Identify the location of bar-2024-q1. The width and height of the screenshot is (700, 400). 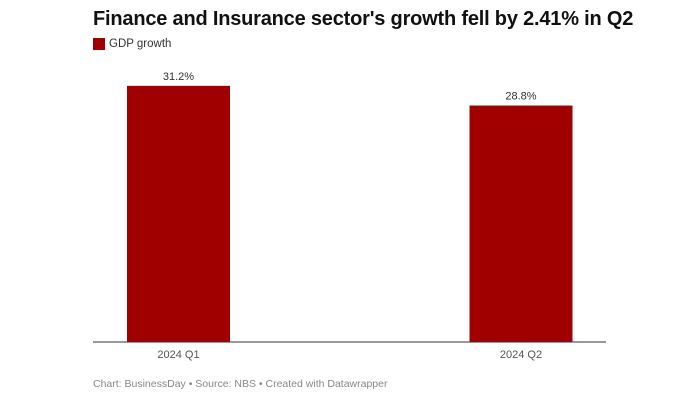
(178, 214).